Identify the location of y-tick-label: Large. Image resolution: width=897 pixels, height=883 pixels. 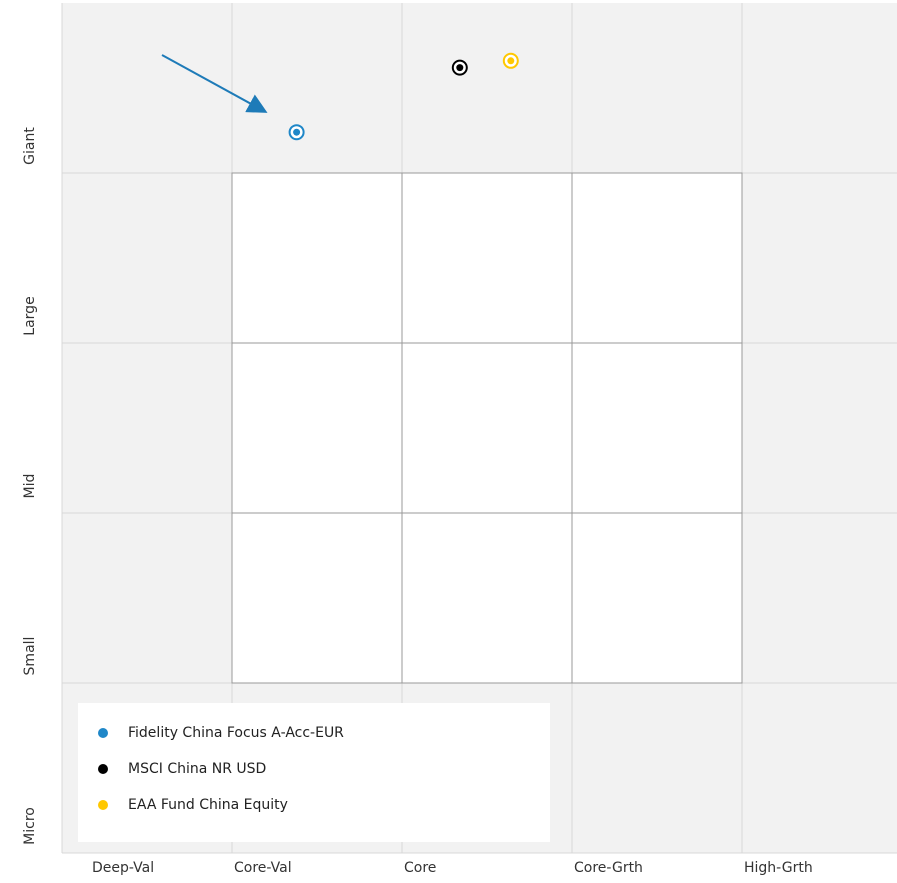
(30, 315).